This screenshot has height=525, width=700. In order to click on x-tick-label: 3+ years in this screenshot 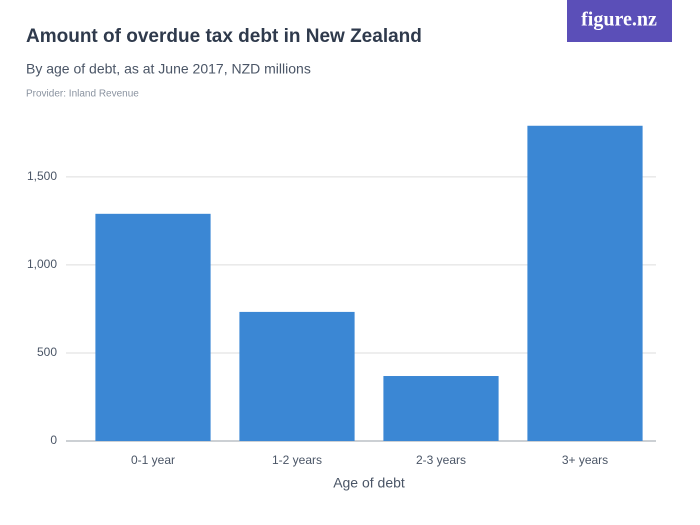, I will do `click(585, 460)`.